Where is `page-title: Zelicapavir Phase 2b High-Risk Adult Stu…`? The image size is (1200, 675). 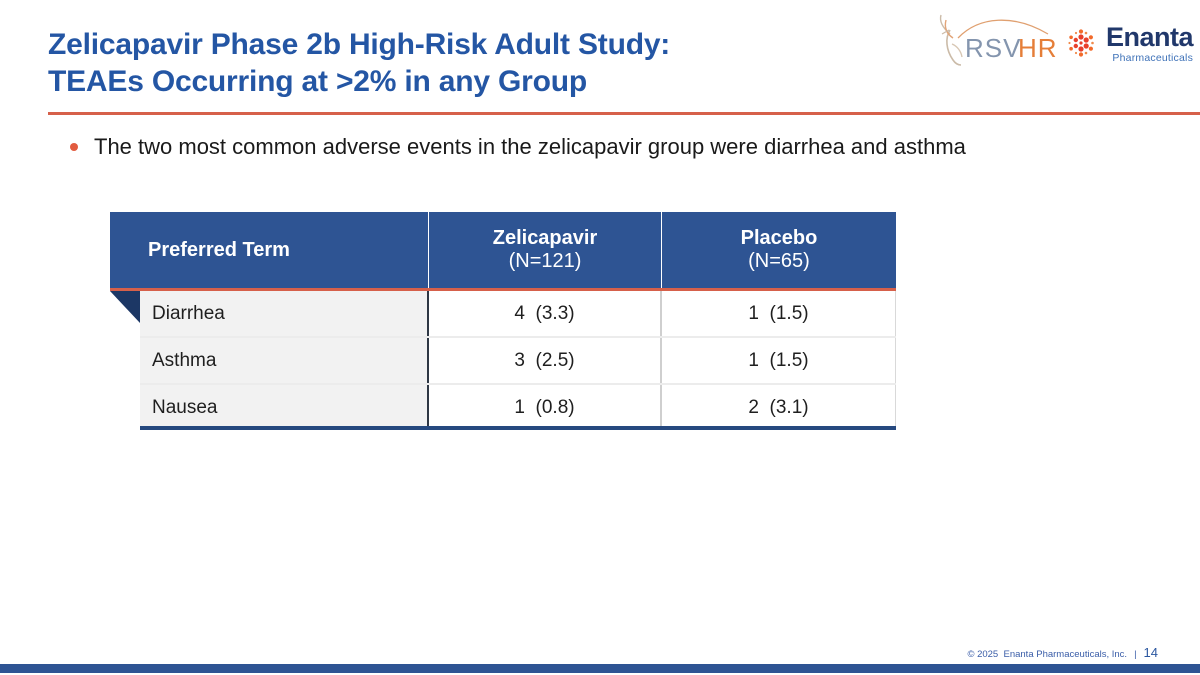 page-title: Zelicapavir Phase 2b High-Risk Adult Stu… is located at coordinates (359, 63).